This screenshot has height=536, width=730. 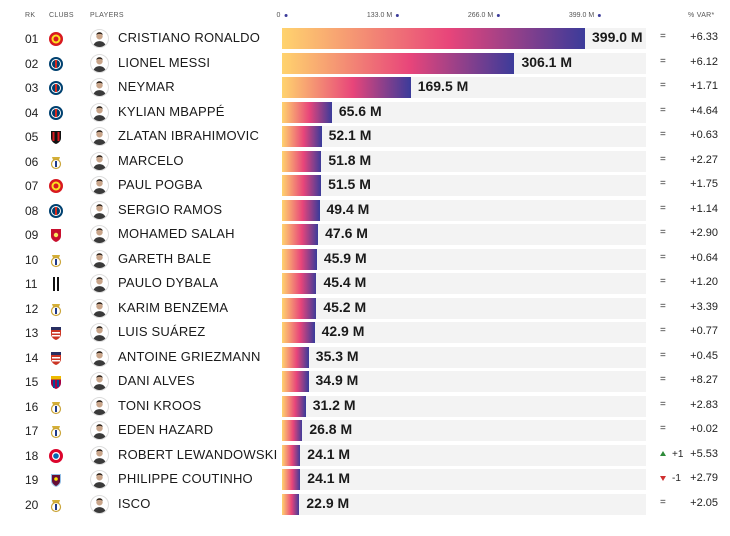 I want to click on table-row: 13 LUIS SUÁREZ 42.9 M = +0.77, so click(x=365, y=333).